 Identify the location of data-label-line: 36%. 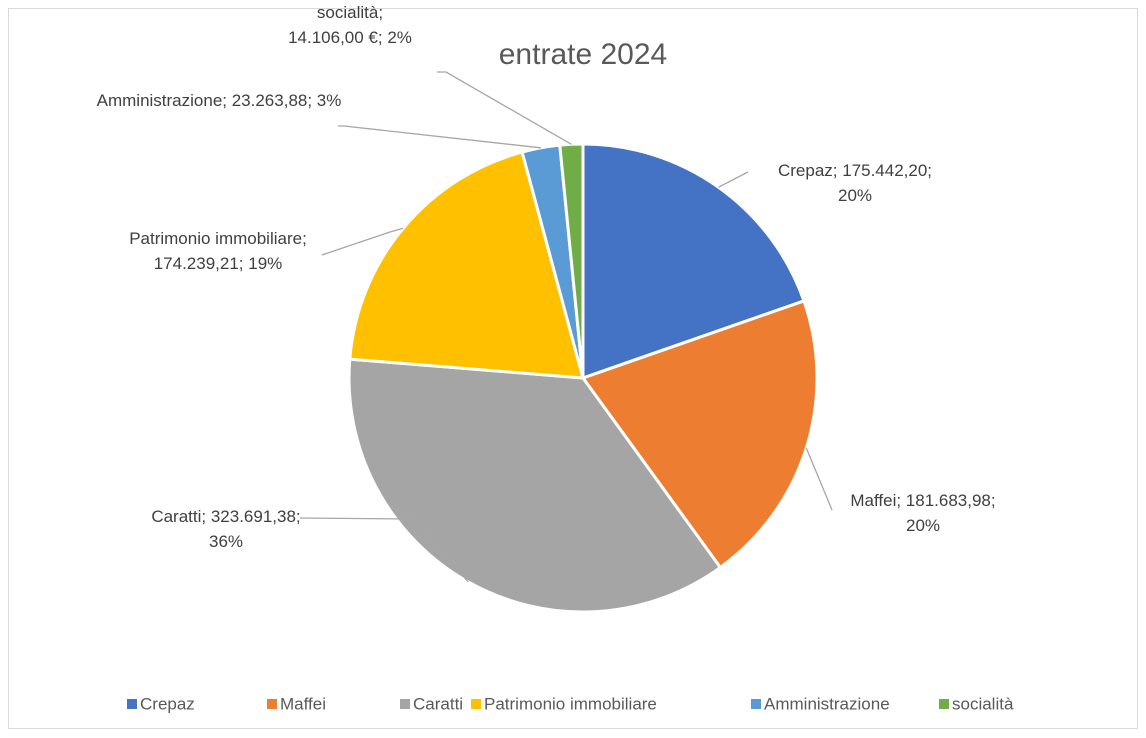
(226, 541).